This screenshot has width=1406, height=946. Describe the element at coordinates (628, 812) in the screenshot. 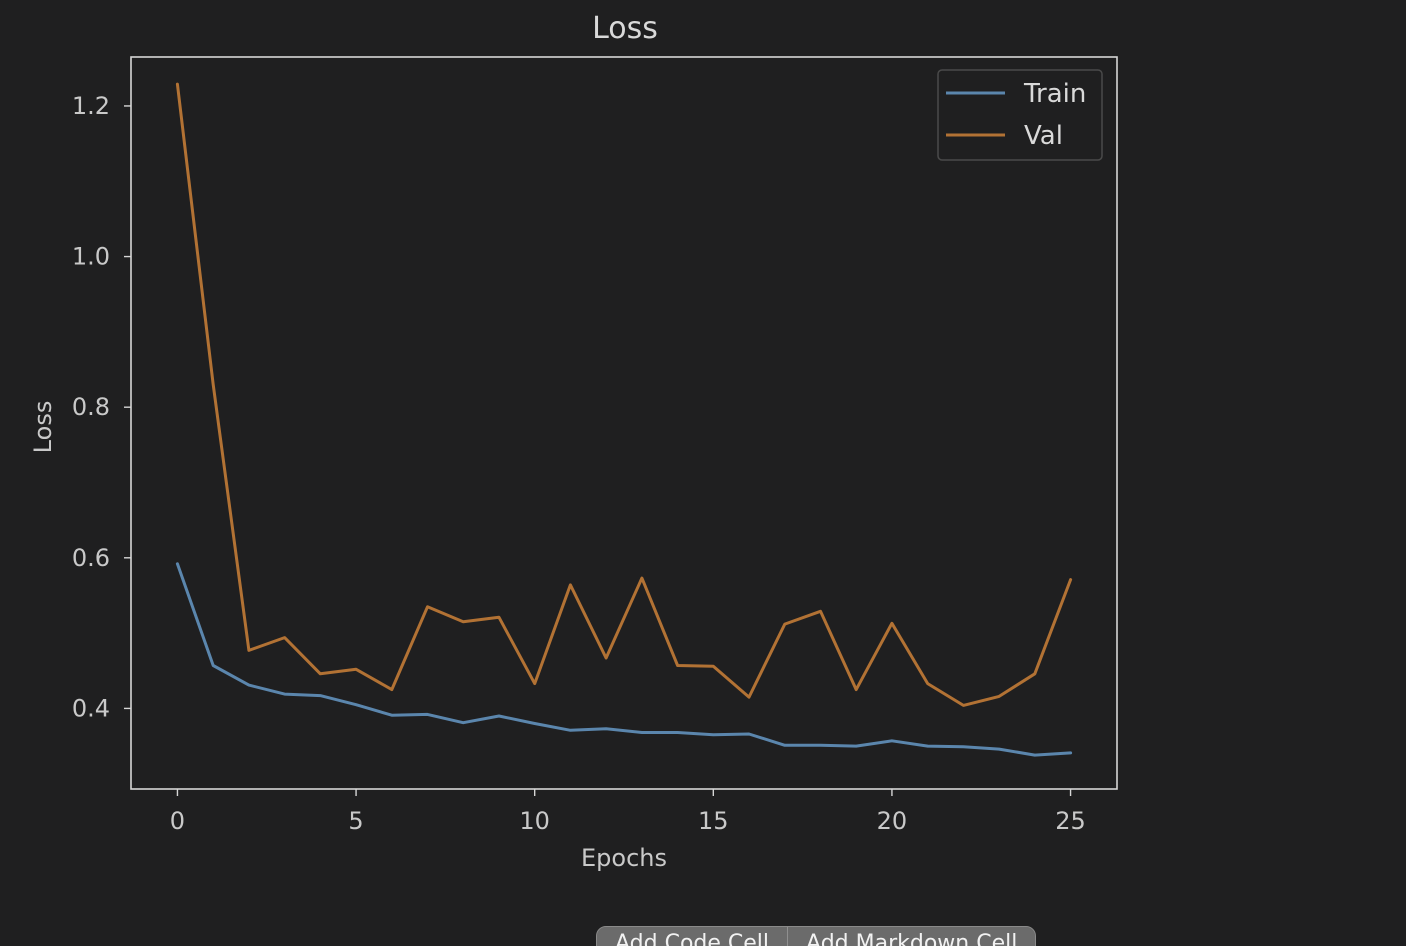

I see `x-axis: 0 5 10 15 20 25` at that location.